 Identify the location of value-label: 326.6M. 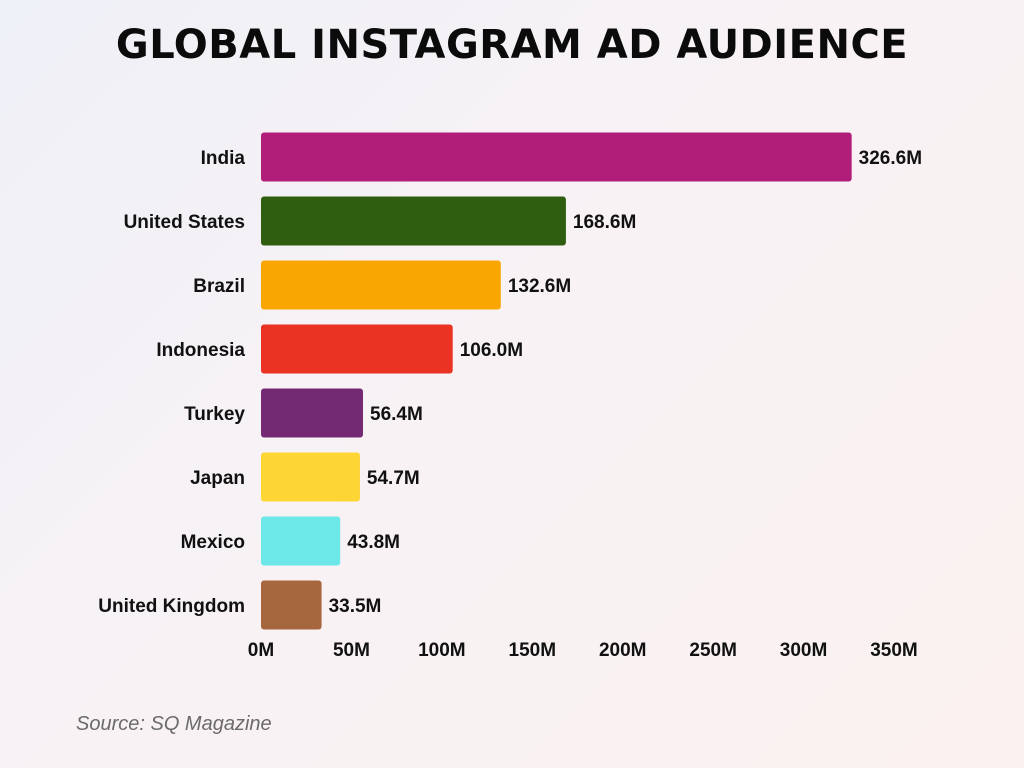
(890, 158).